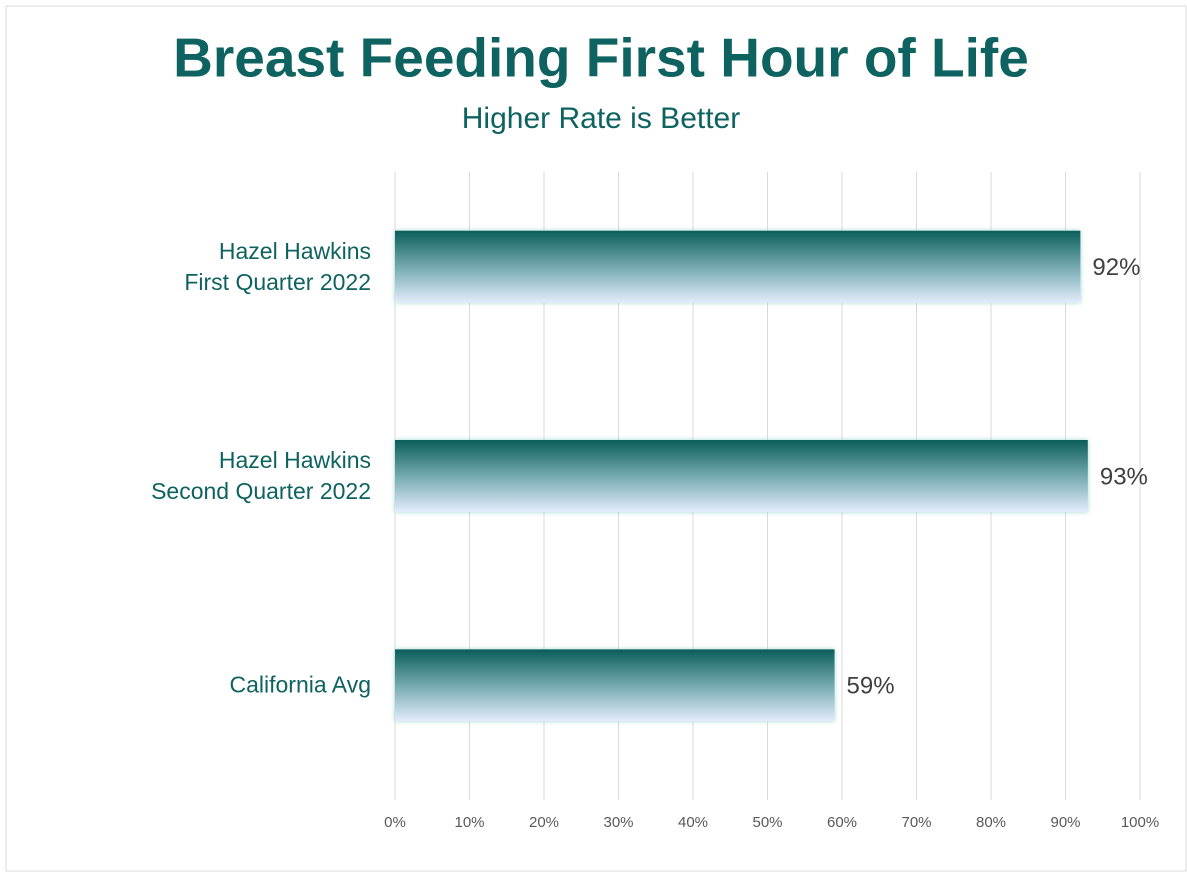 Image resolution: width=1187 pixels, height=872 pixels. Describe the element at coordinates (261, 475) in the screenshot. I see `y-tick-label: Hazel Hawkins Second Quarter 2022` at that location.